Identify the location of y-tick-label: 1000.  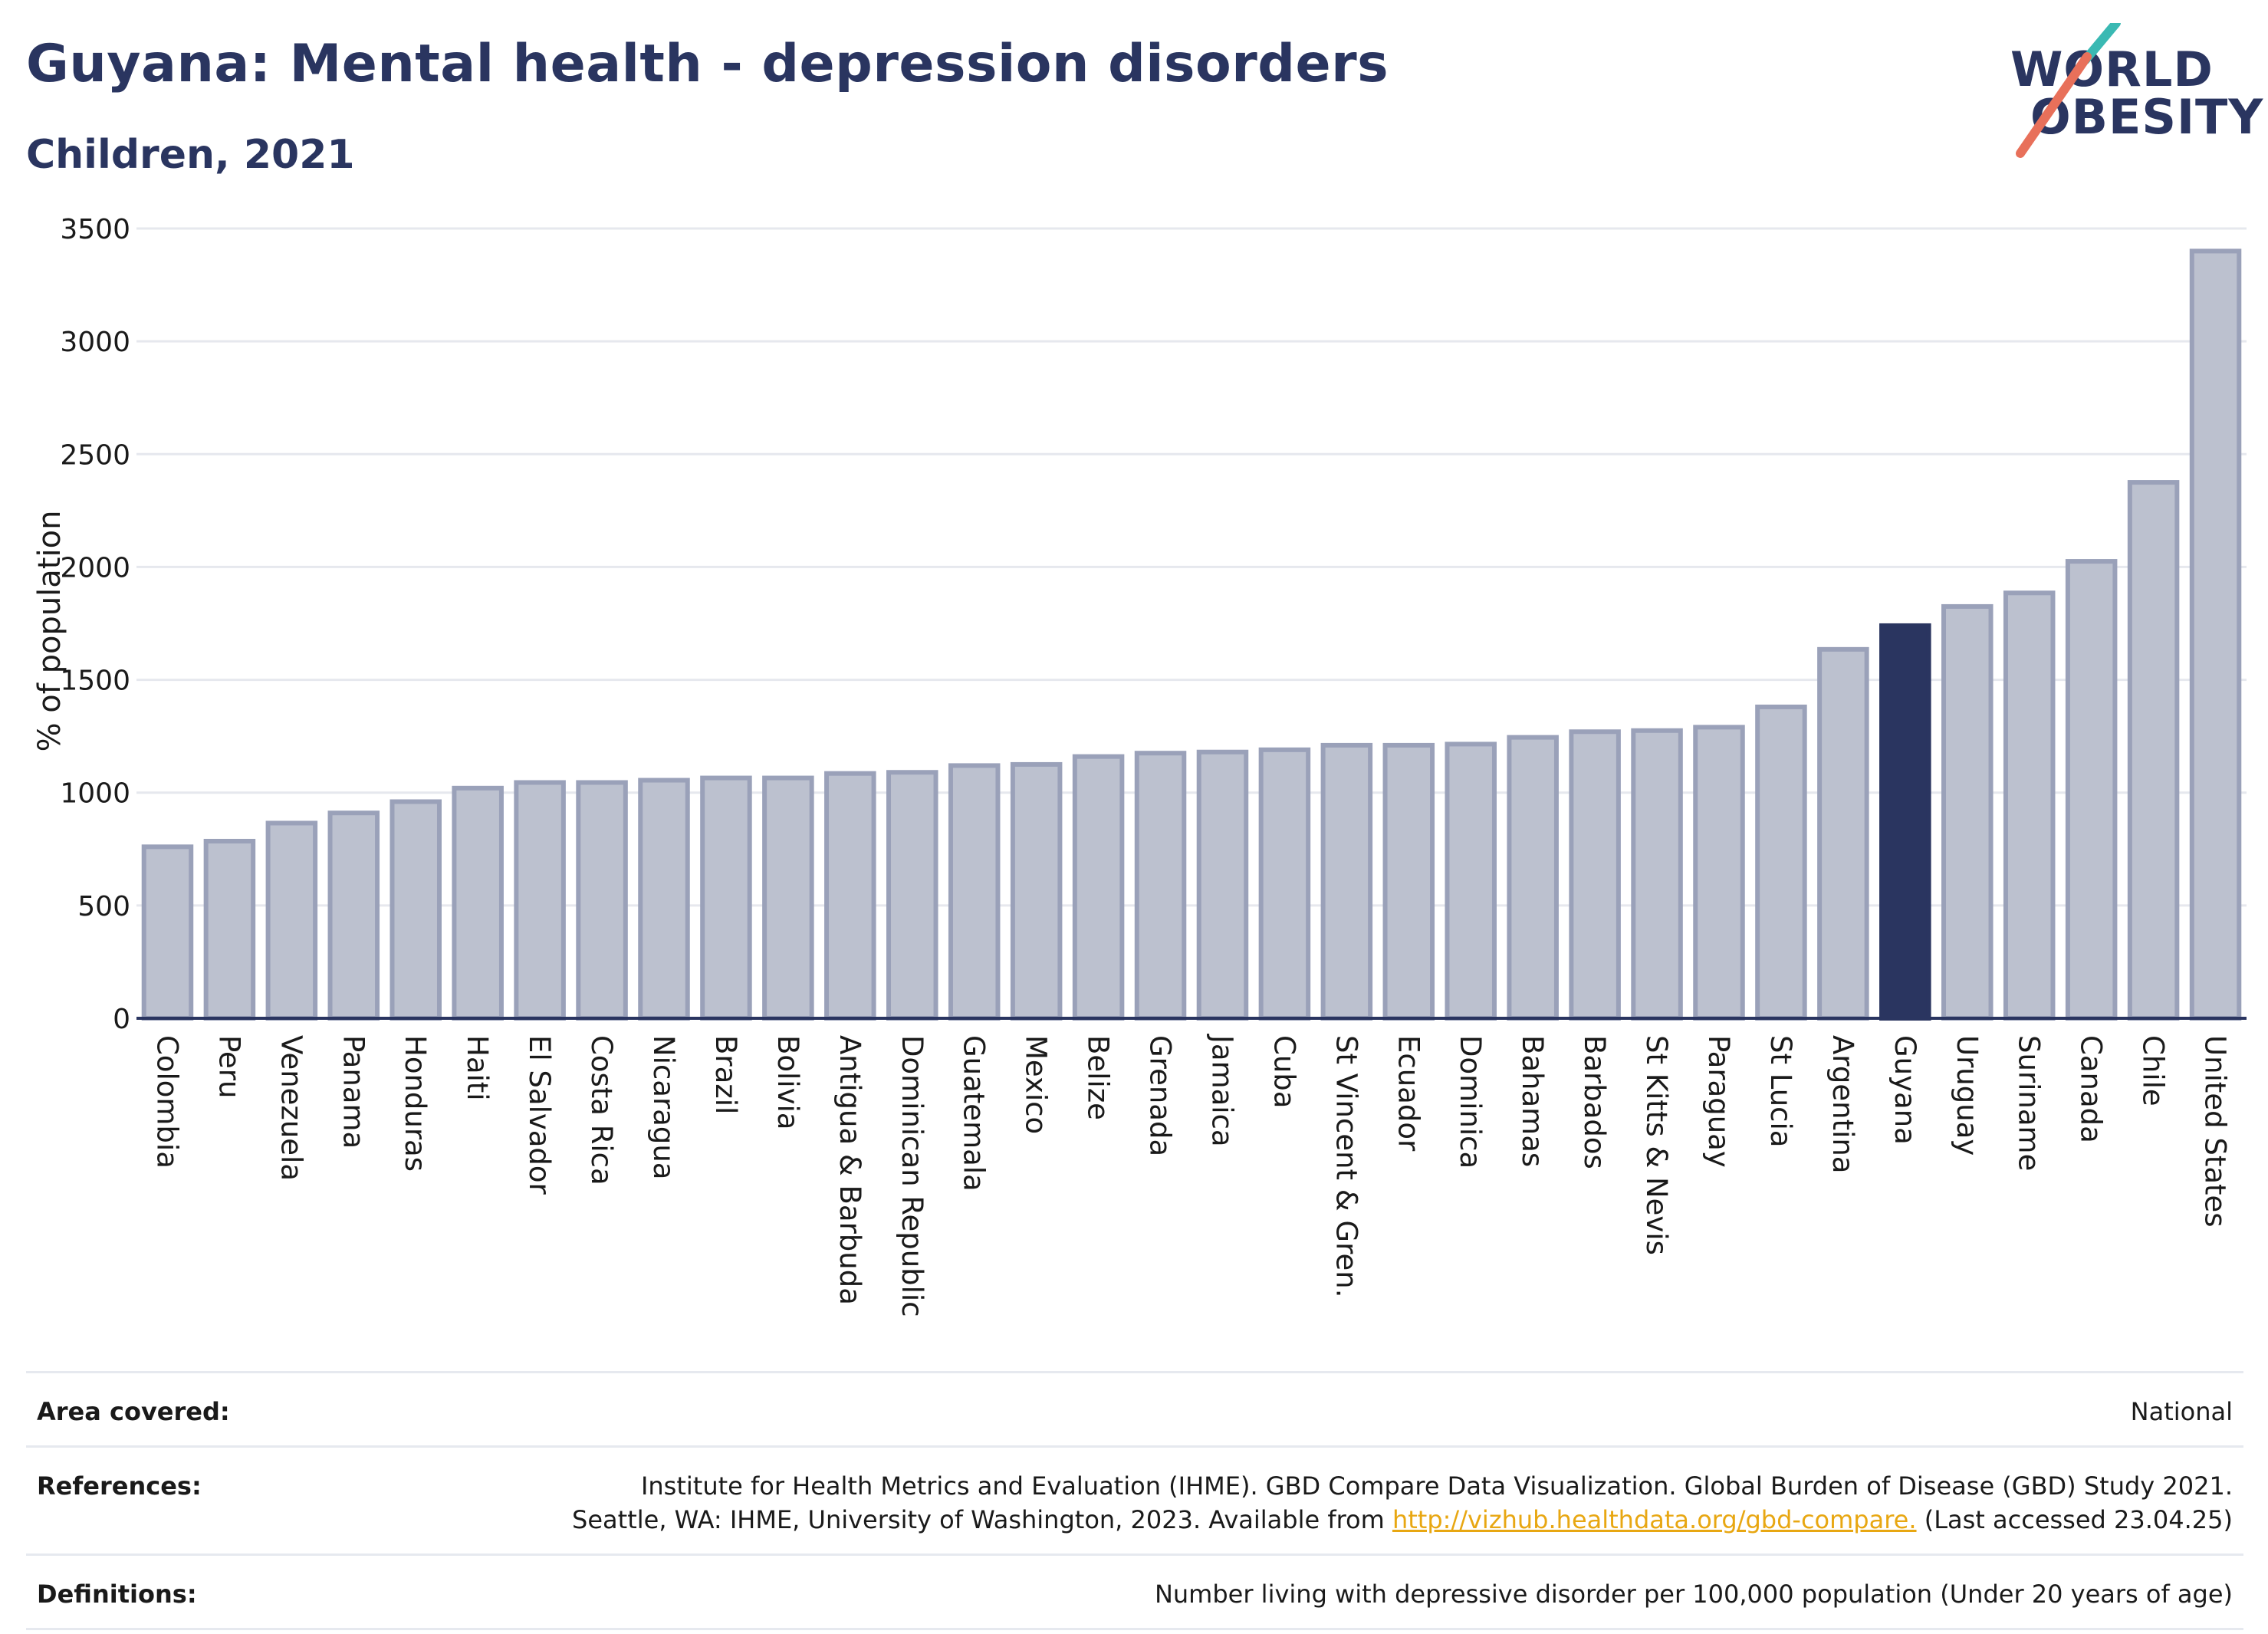
(95, 794).